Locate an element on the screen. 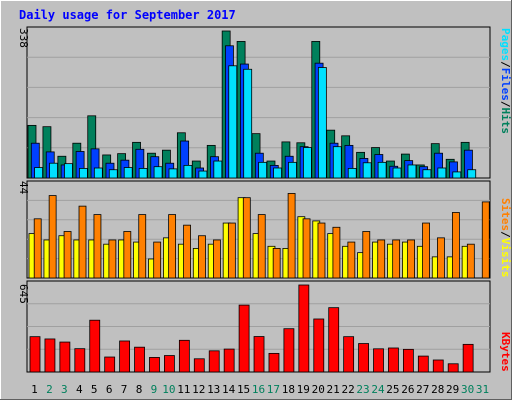  x-tick-label: 6 is located at coordinates (109, 389).